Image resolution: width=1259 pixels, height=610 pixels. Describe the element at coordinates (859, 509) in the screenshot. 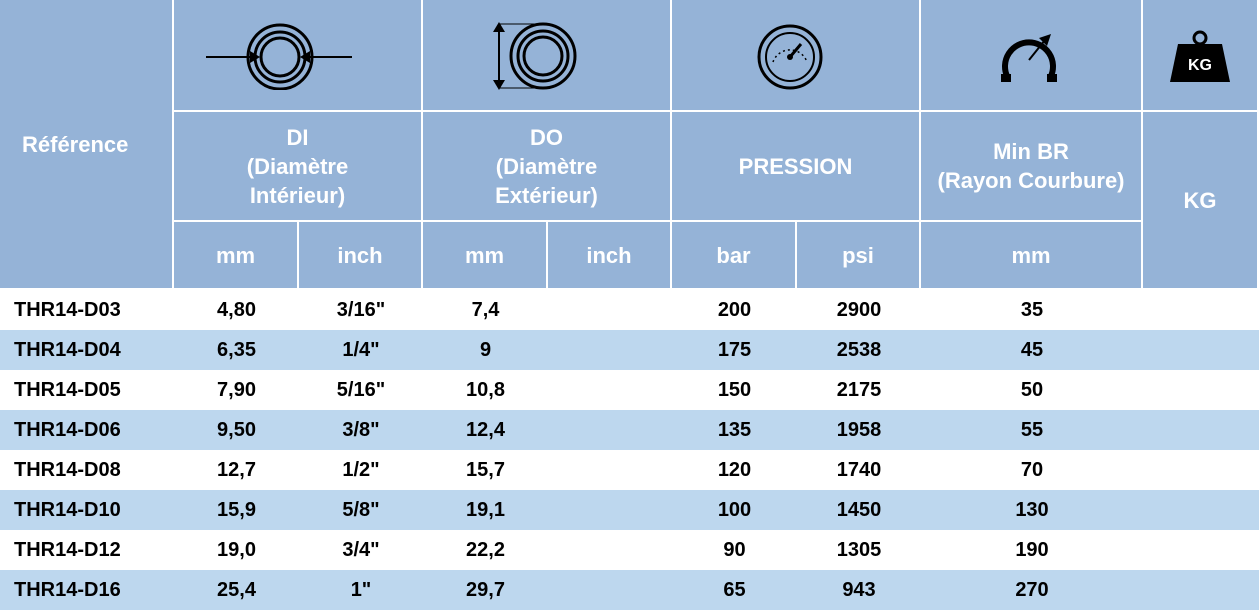

I see `value-cell: 1450` at that location.